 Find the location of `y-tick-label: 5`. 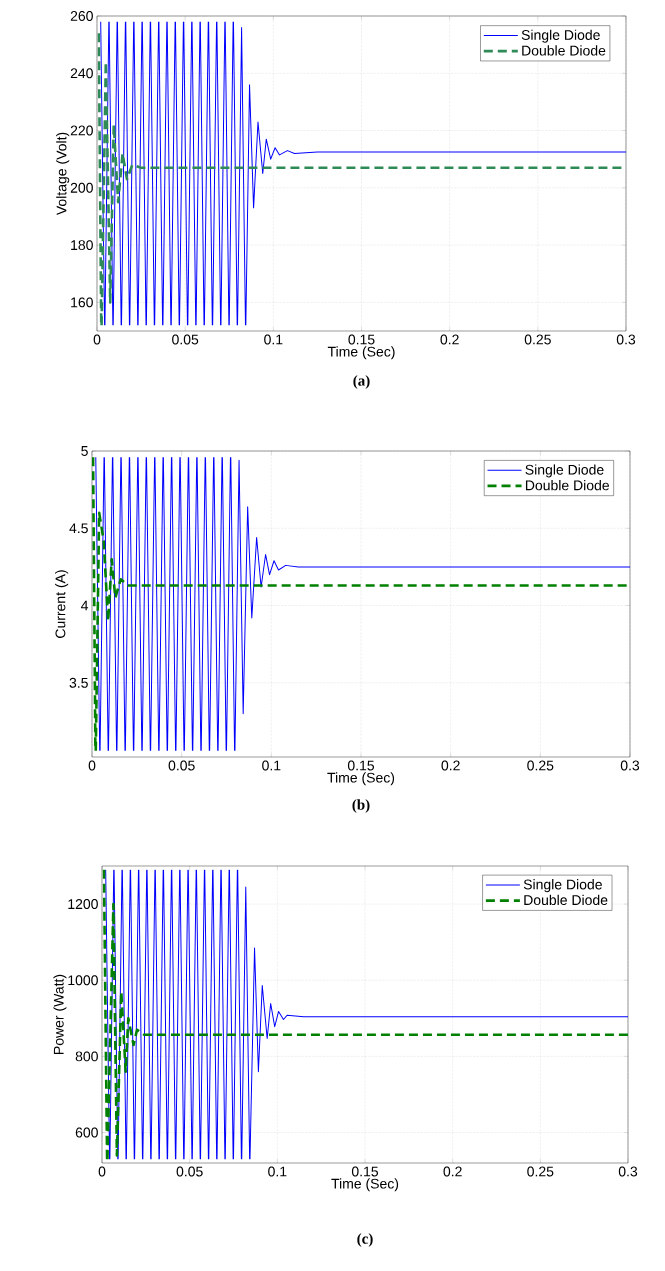

y-tick-label: 5 is located at coordinates (84, 451).